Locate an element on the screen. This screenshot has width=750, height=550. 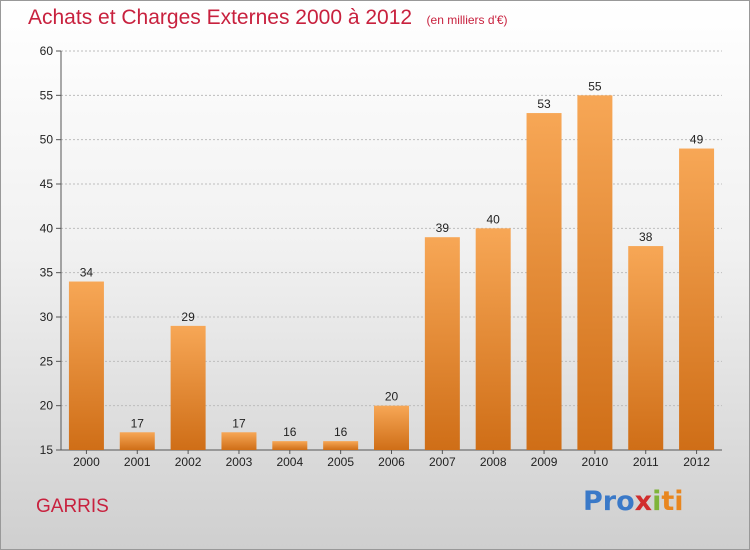
x-tick-label: 2009 is located at coordinates (544, 462).